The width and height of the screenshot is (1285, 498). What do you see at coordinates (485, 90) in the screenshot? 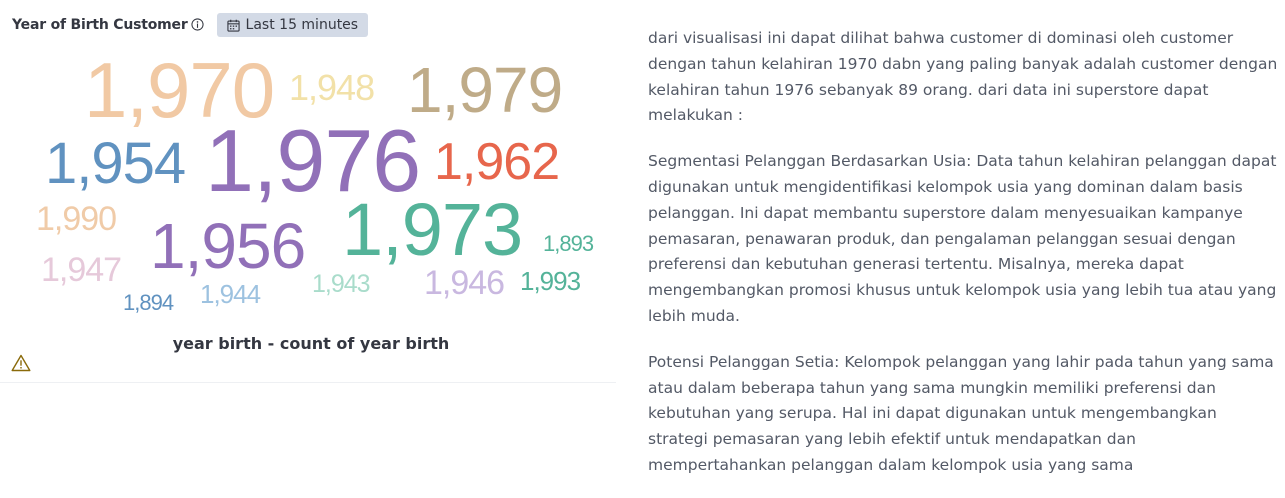
I see `tagcloud-word: 1,979` at bounding box center [485, 90].